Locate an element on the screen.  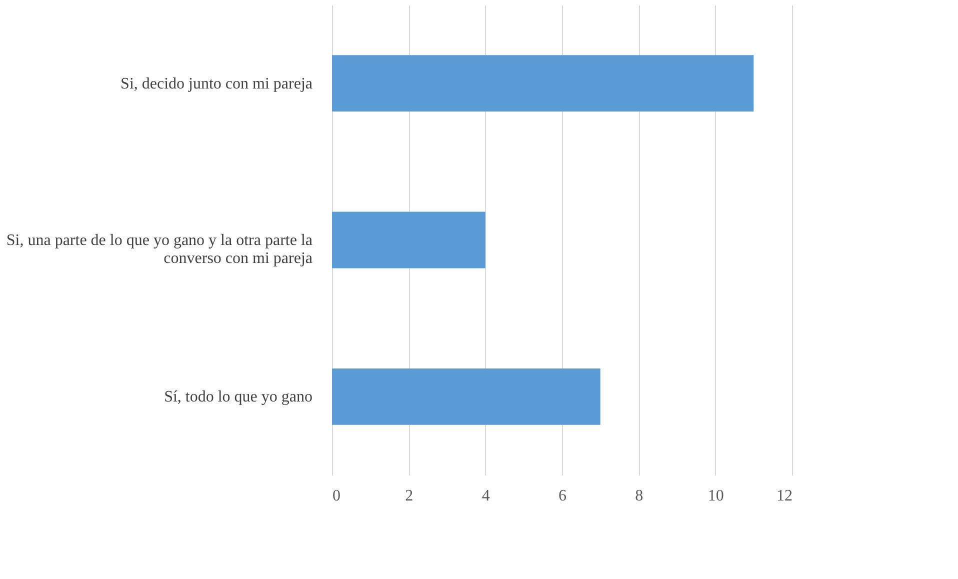
y-tick-label: Si, decido junto con mi pareja is located at coordinates (216, 83).